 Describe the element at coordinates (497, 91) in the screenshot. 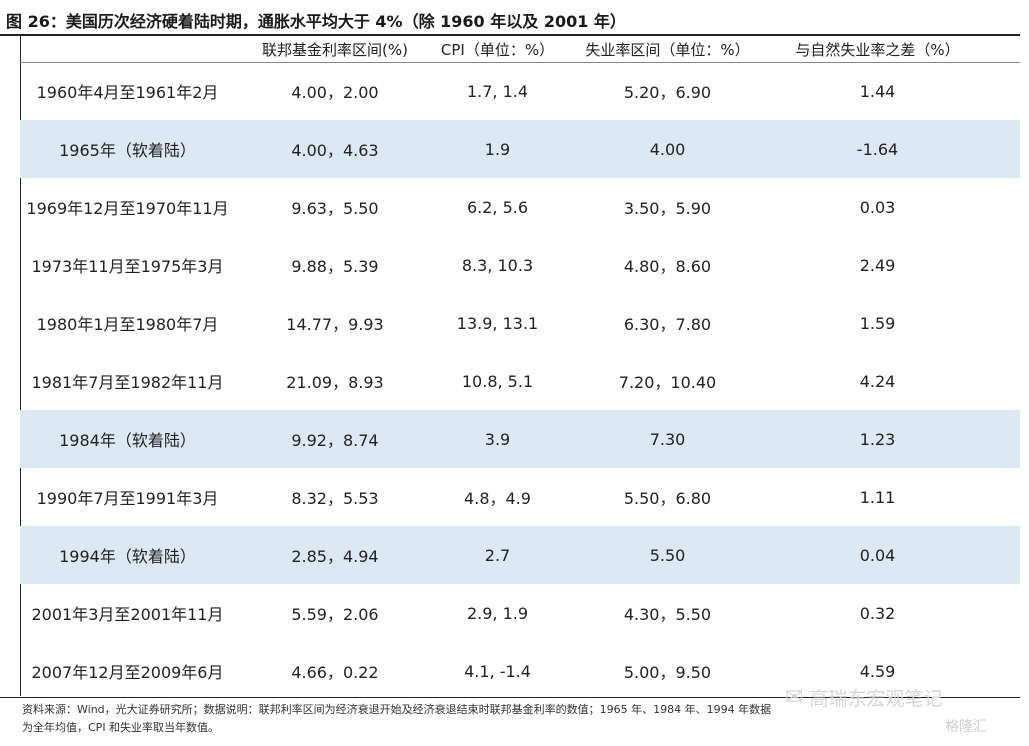

I see `cell-cpi: 1.7, 1.4` at that location.